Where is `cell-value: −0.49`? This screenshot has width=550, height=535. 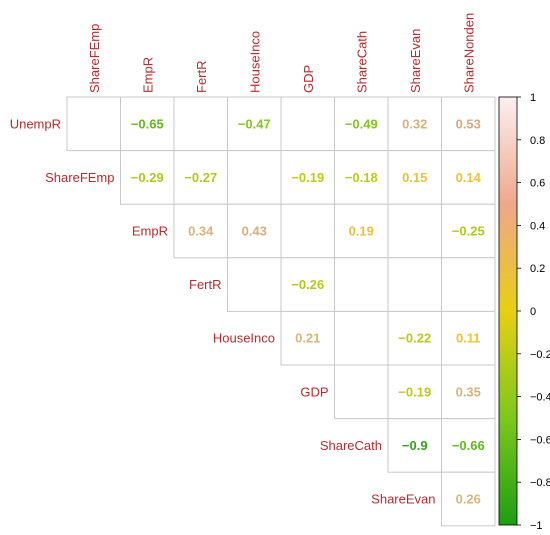 cell-value: −0.49 is located at coordinates (361, 123).